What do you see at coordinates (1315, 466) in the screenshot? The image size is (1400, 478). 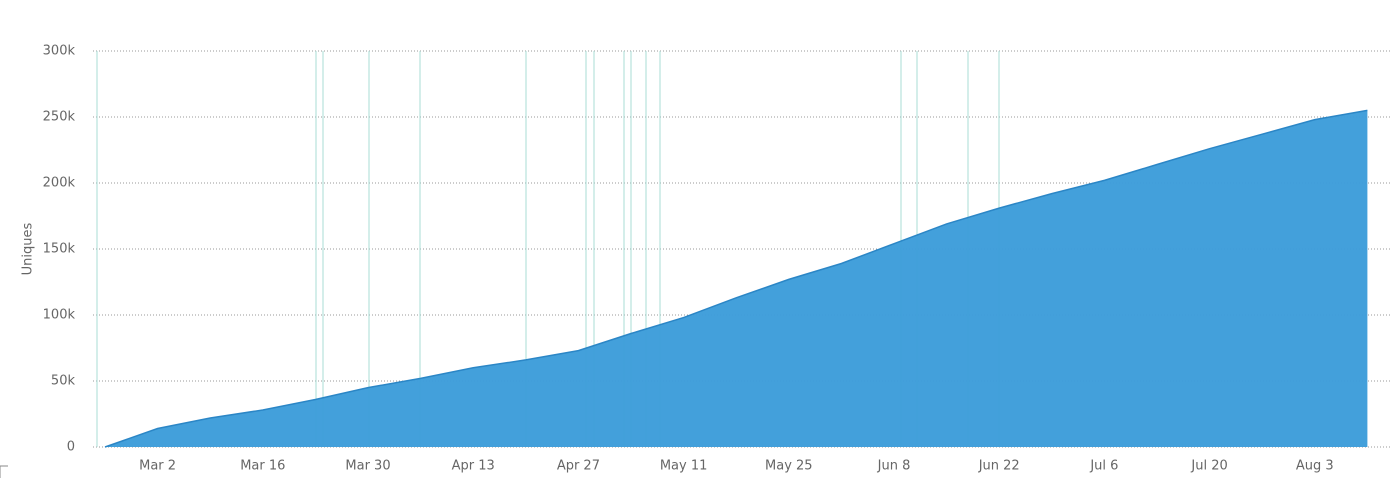 I see `x-tick-label: Aug 3` at bounding box center [1315, 466].